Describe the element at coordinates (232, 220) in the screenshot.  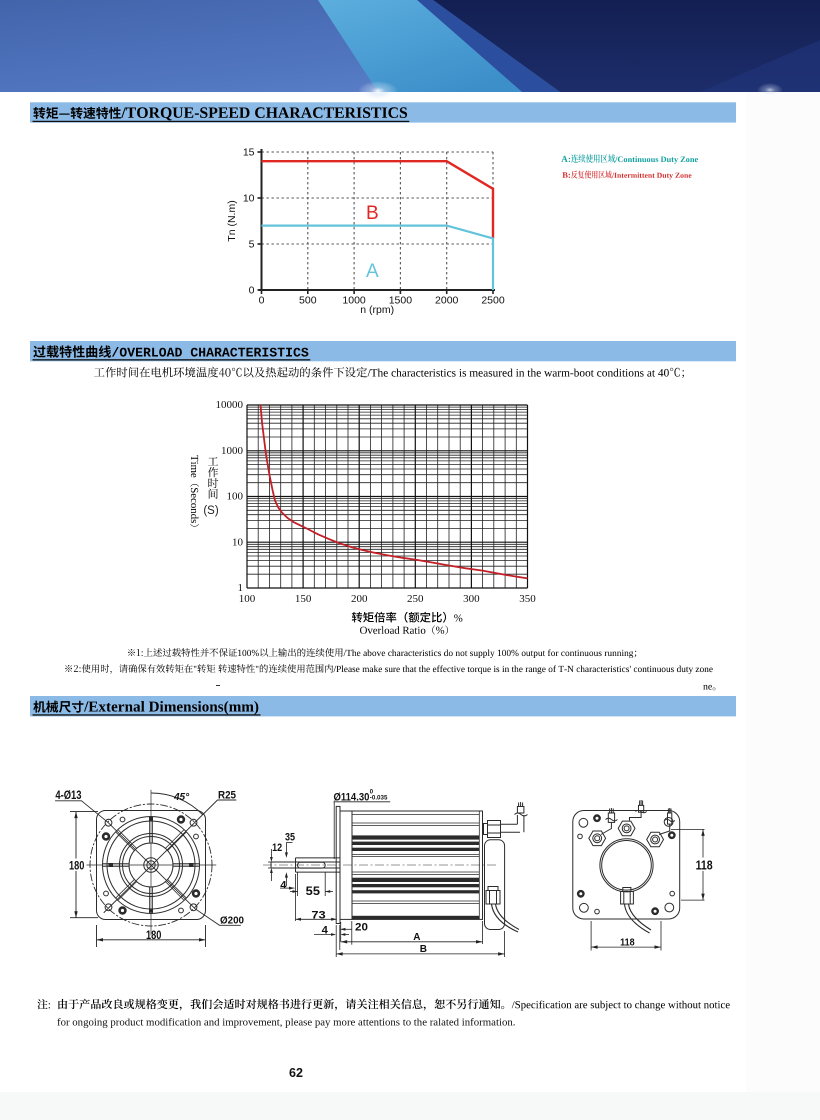
I see `svg-text: Tn (N.m)` at that location.